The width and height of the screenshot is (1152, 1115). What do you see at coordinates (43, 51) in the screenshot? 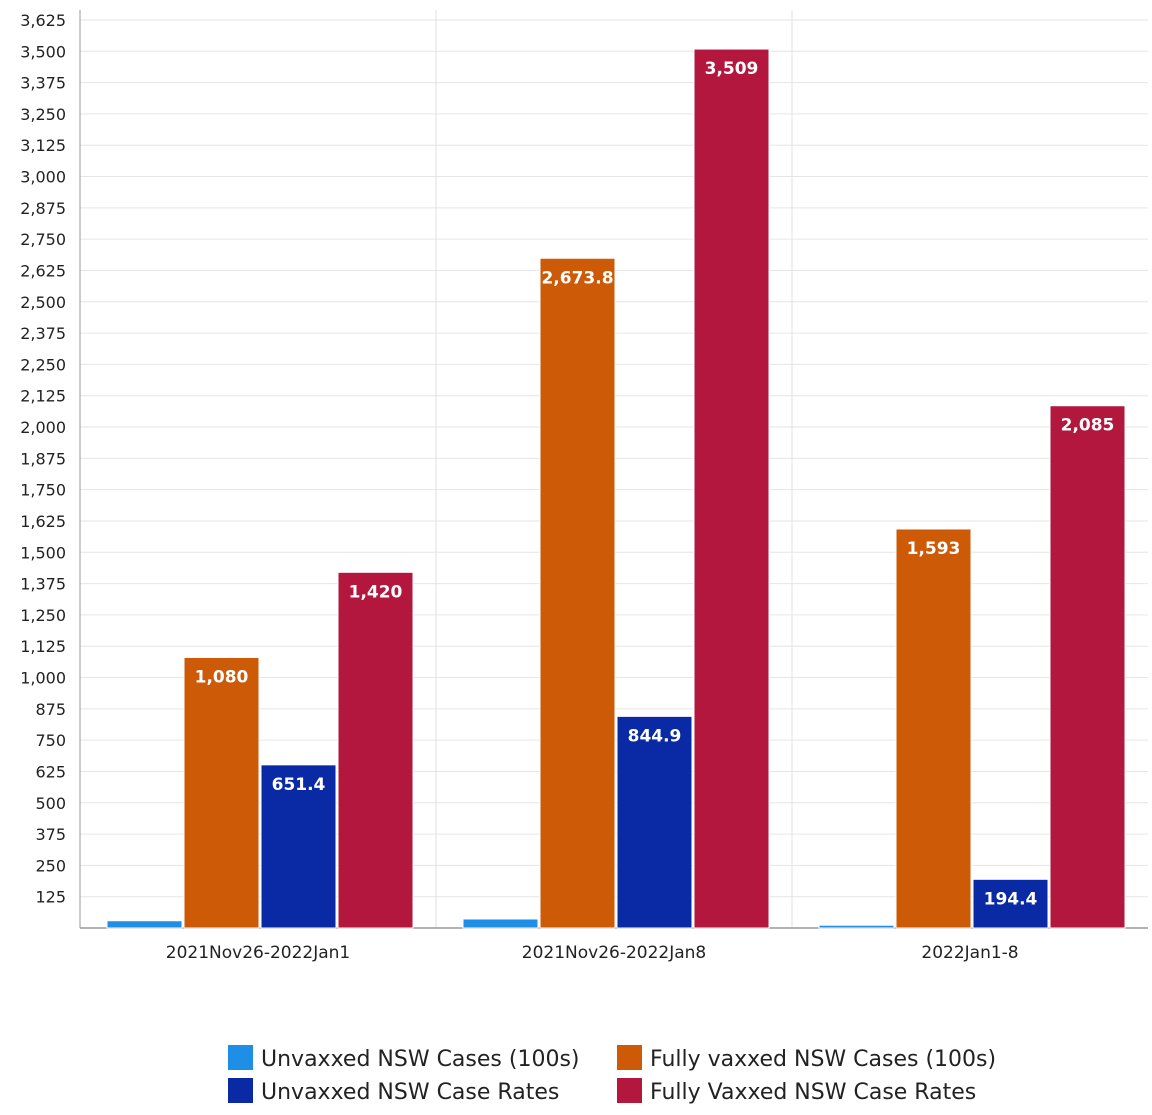
I see `y-tick-label: 3,500` at bounding box center [43, 51].